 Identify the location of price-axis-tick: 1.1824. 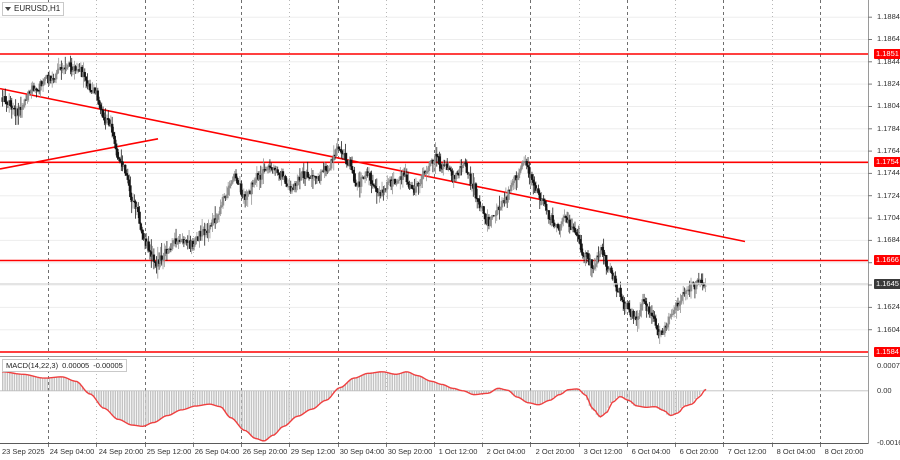
(888, 84).